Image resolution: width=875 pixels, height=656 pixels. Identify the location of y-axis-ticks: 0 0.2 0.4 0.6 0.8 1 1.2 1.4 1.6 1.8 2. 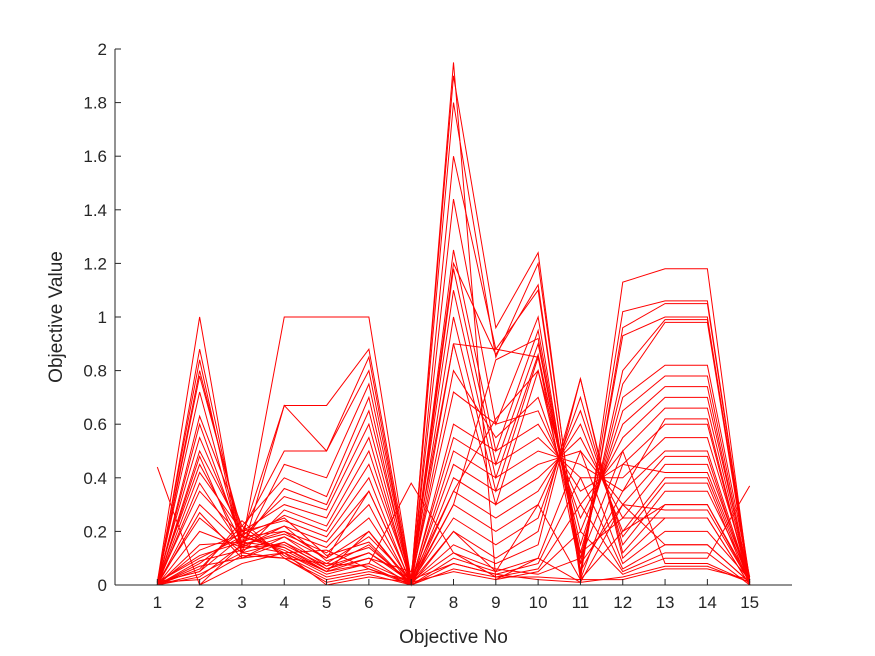
(102, 317).